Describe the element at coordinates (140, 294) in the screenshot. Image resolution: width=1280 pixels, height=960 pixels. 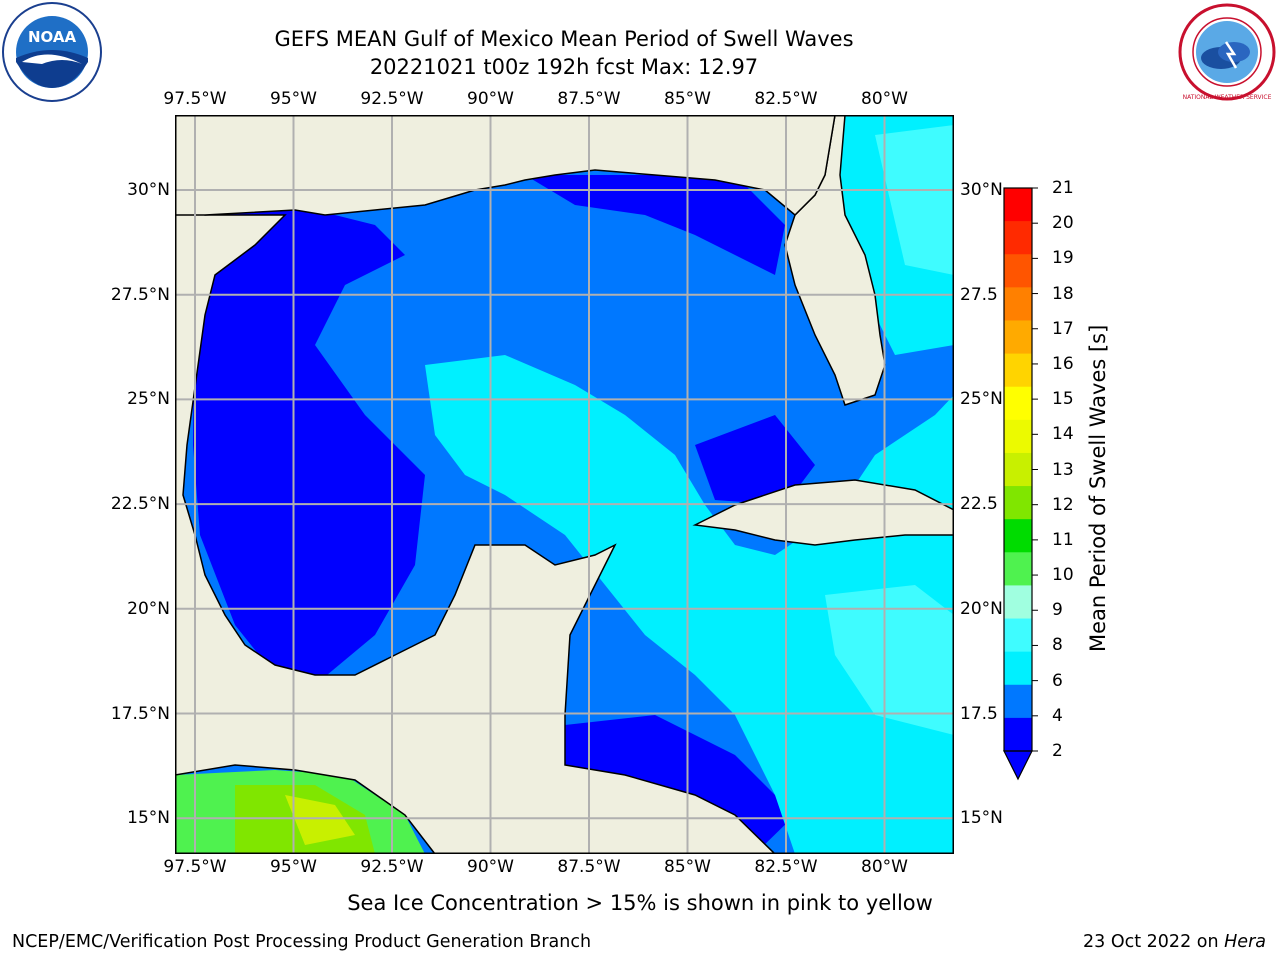
I see `lat-tick-left: 27.5°N` at that location.